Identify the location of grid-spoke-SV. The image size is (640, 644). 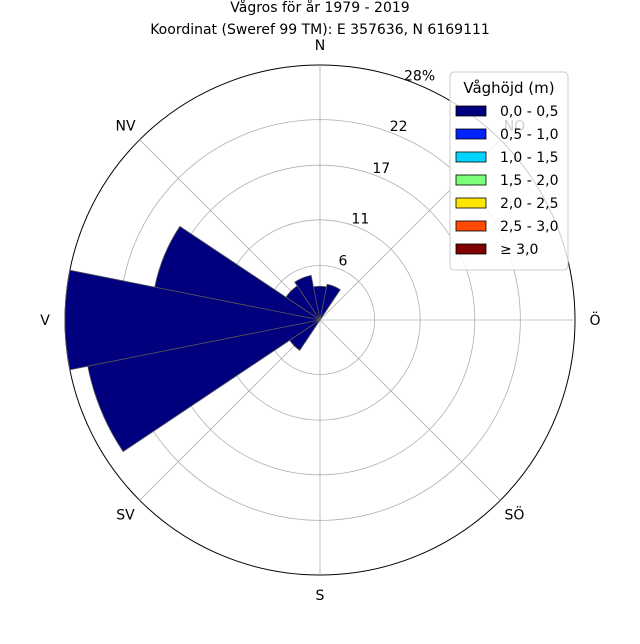
(230, 410).